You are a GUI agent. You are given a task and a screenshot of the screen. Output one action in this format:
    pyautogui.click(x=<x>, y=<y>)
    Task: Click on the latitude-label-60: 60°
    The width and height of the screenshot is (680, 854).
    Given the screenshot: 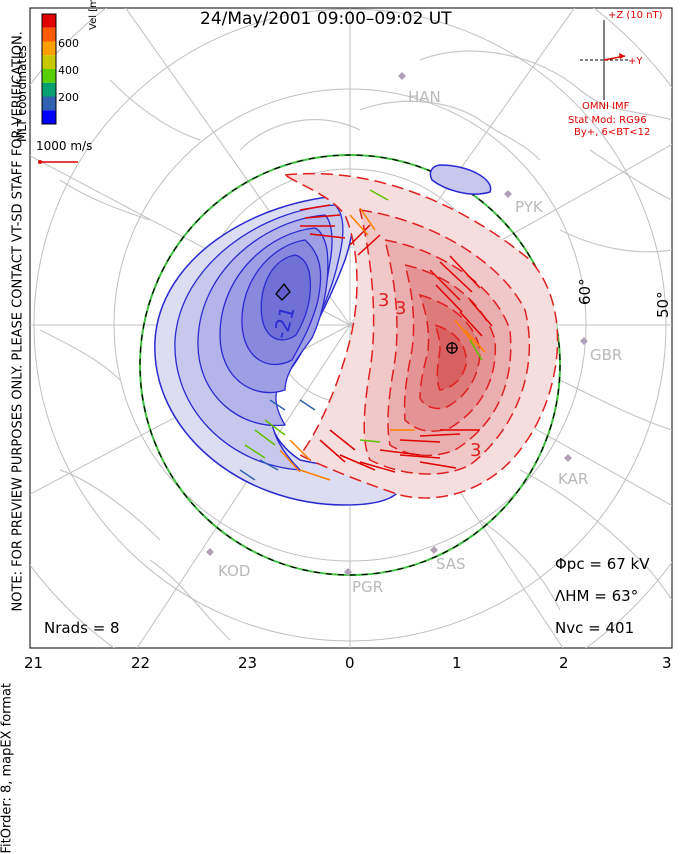 What is the action you would take?
    pyautogui.click(x=585, y=291)
    